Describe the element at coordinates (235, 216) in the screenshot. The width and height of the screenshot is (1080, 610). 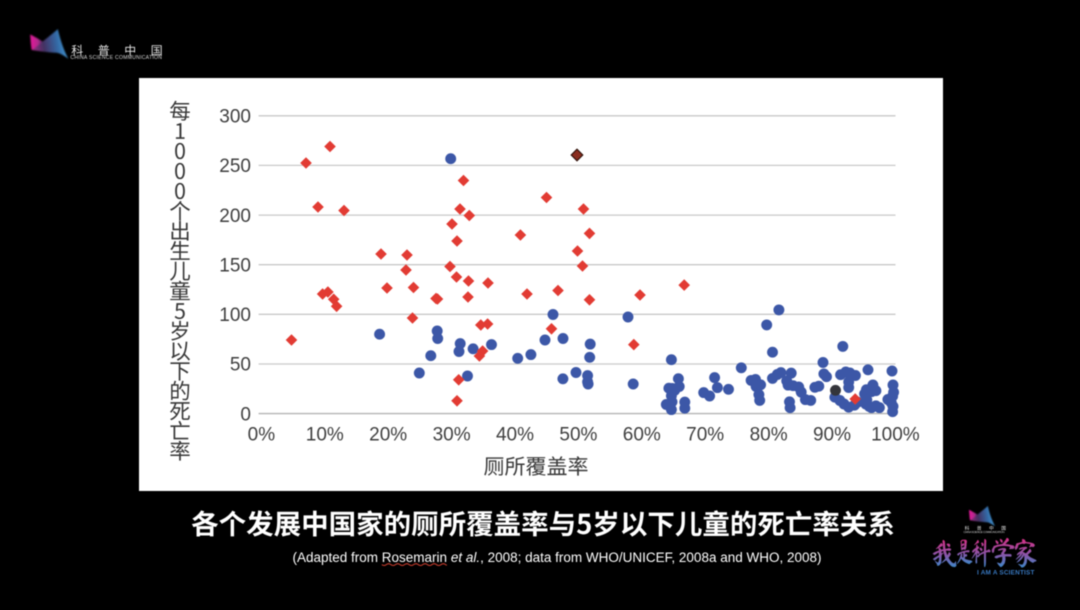
I see `svg-text: 200` at that location.